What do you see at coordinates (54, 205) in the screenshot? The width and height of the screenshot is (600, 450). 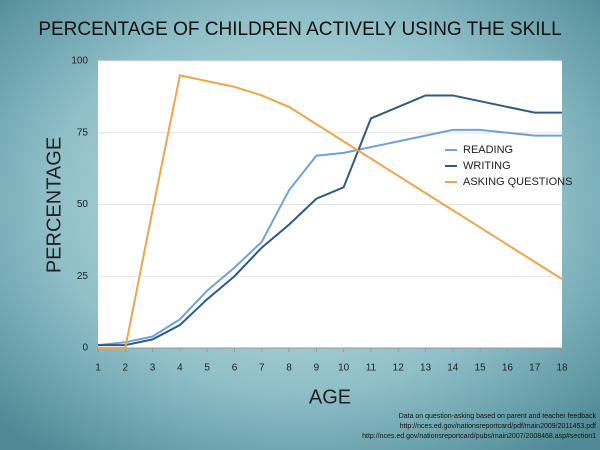 I see `y-axis-label: PERCENTAGE` at bounding box center [54, 205].